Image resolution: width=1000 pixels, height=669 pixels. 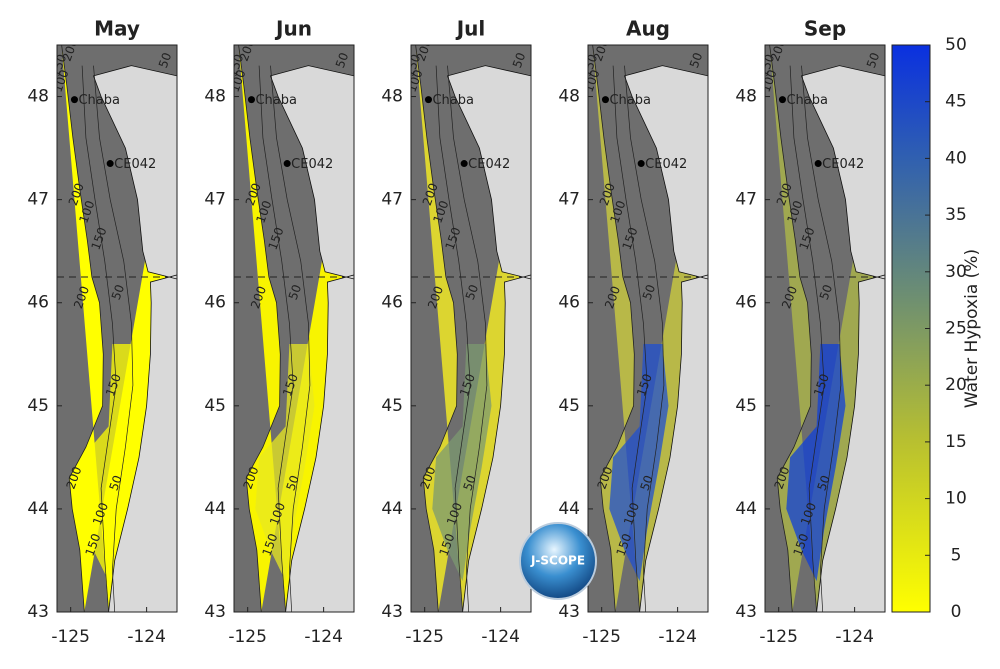 I want to click on panel-title: May, so click(x=117, y=29).